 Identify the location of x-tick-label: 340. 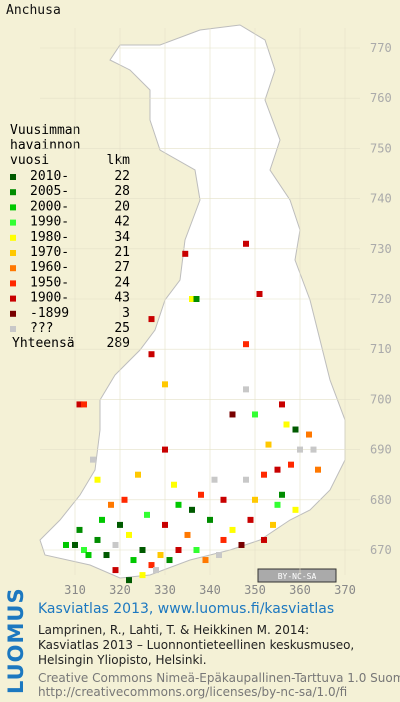
(210, 589).